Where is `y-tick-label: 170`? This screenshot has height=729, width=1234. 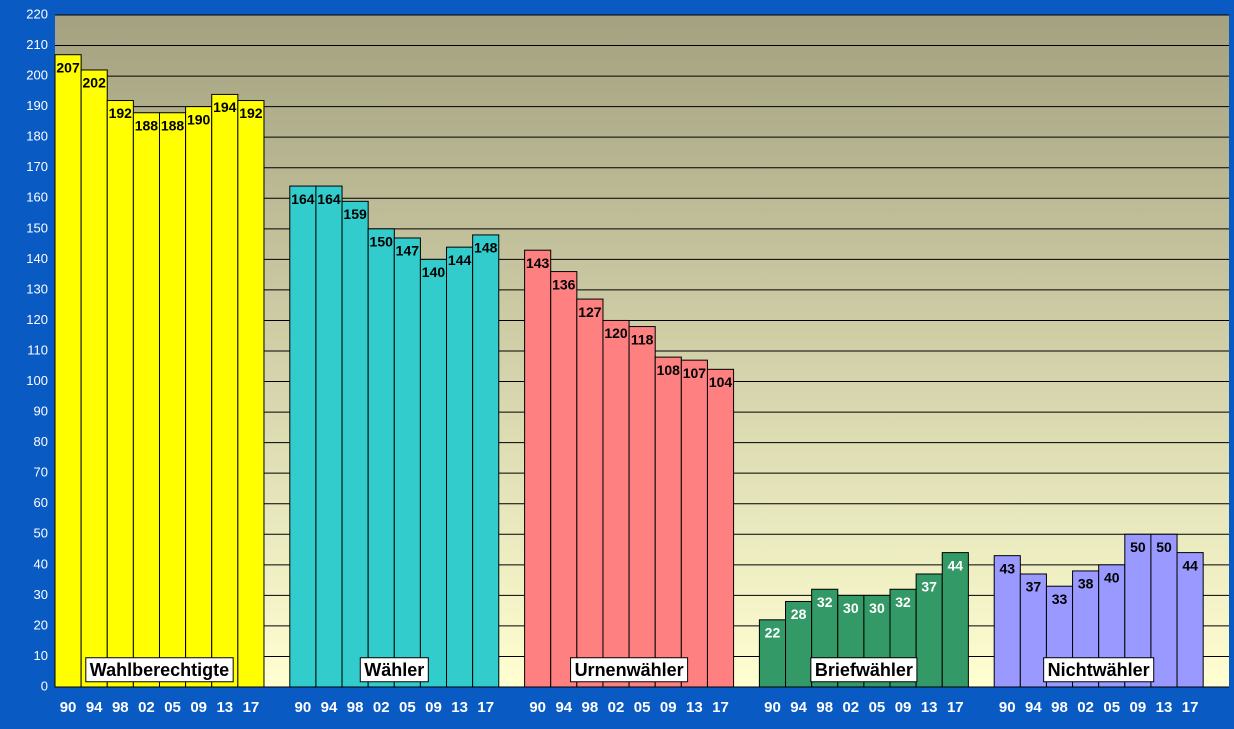
y-tick-label: 170 is located at coordinates (37, 166).